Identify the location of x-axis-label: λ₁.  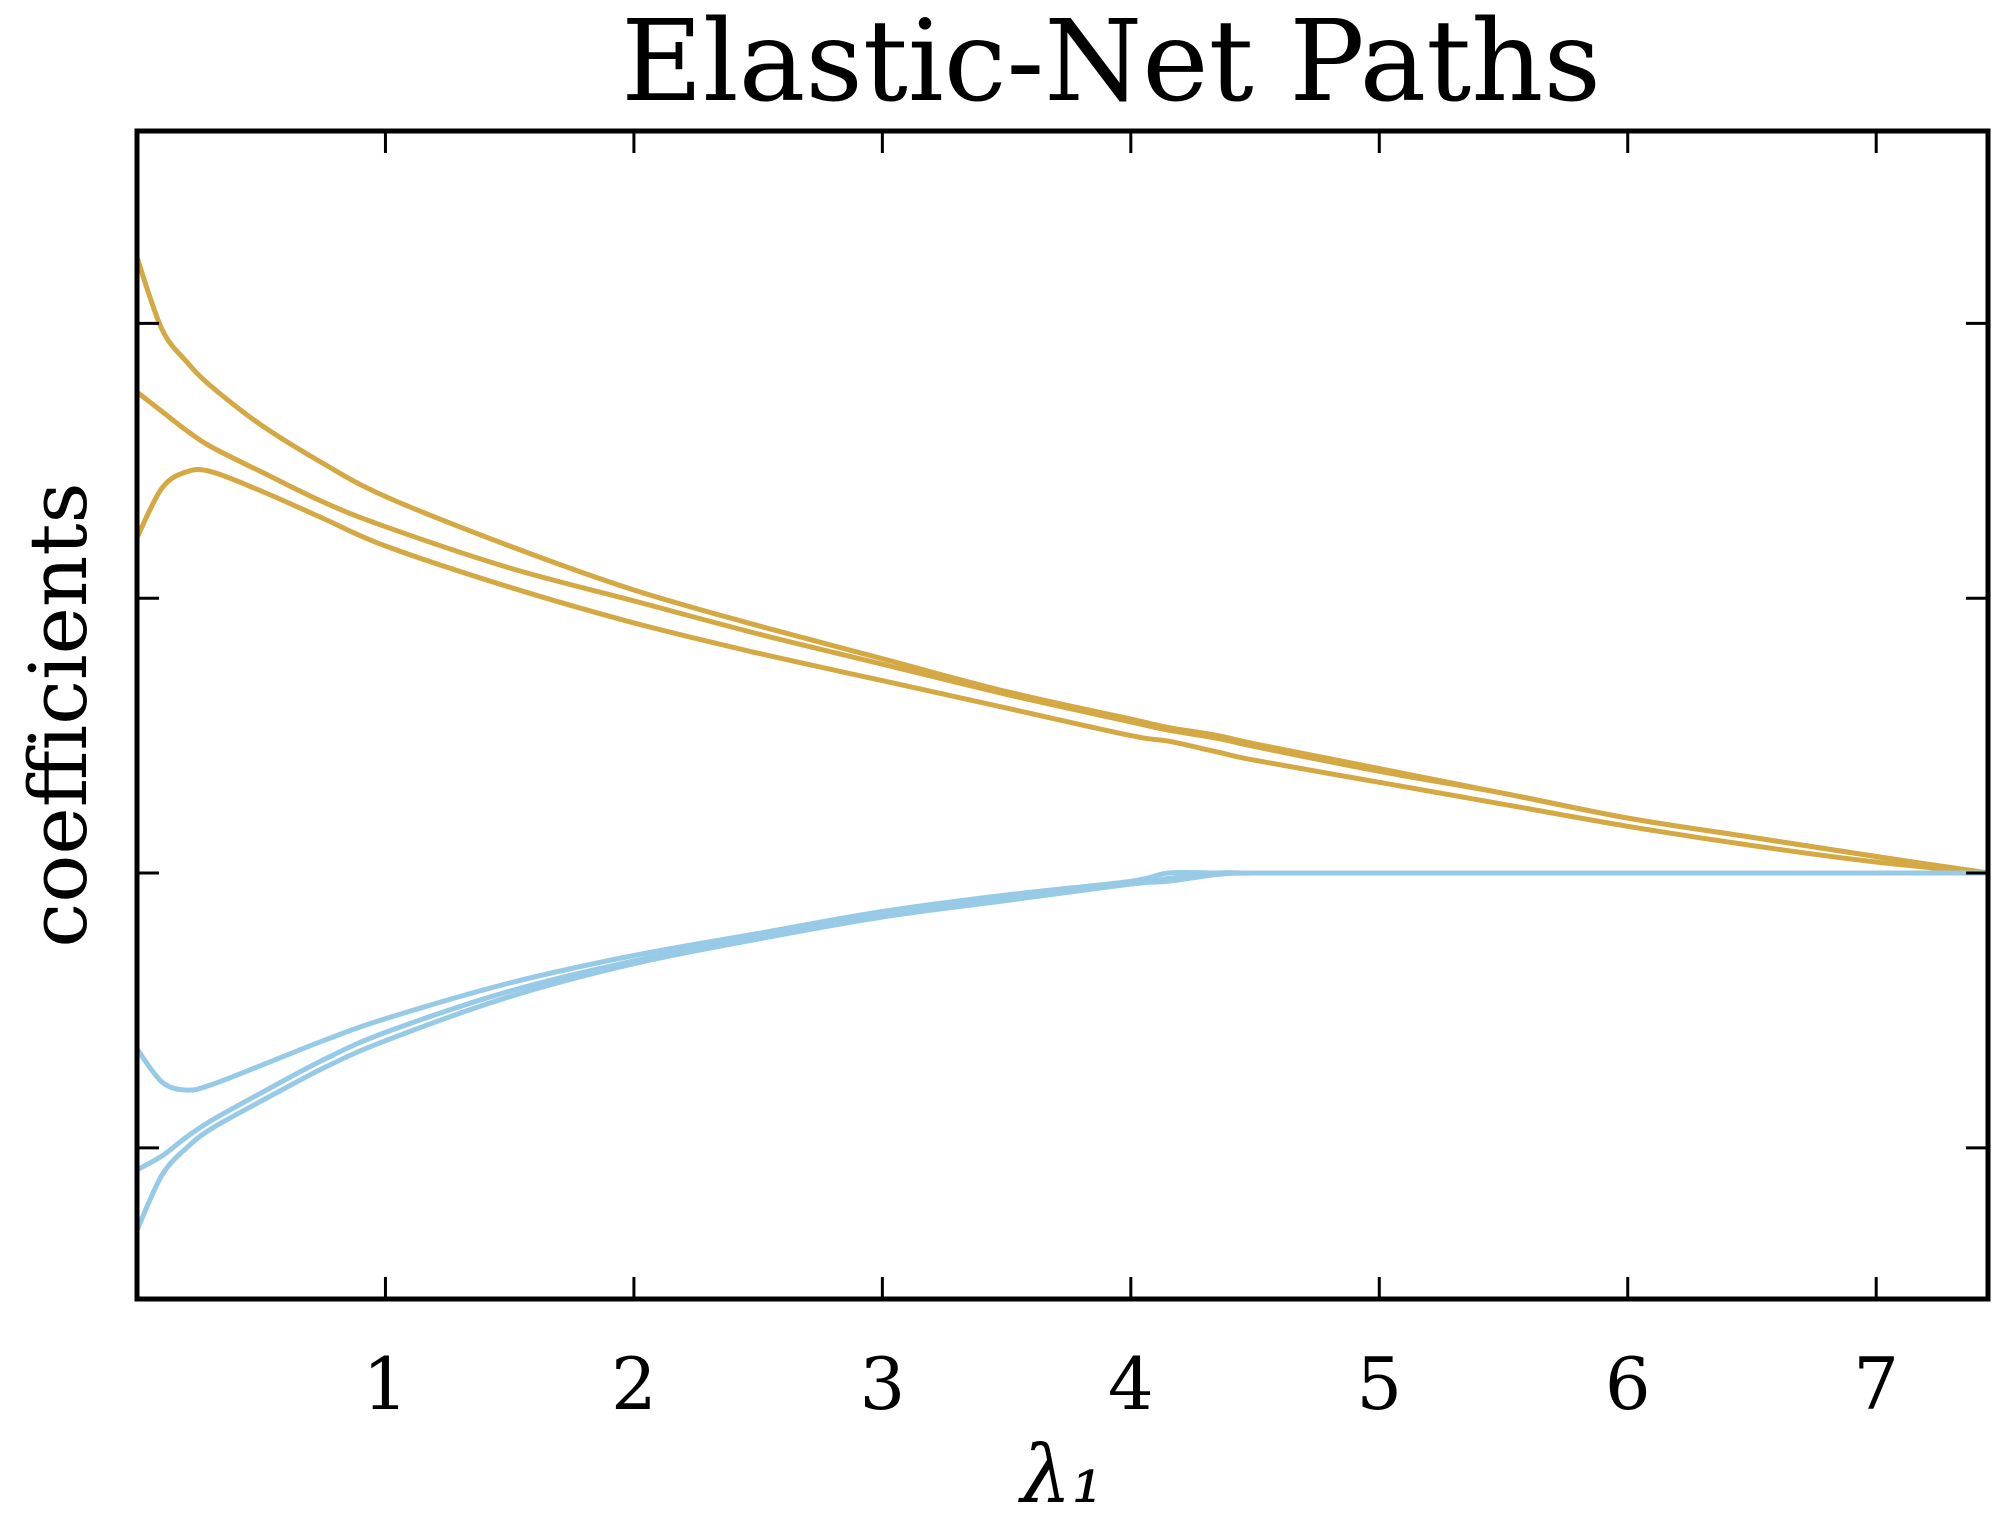
(1061, 1474).